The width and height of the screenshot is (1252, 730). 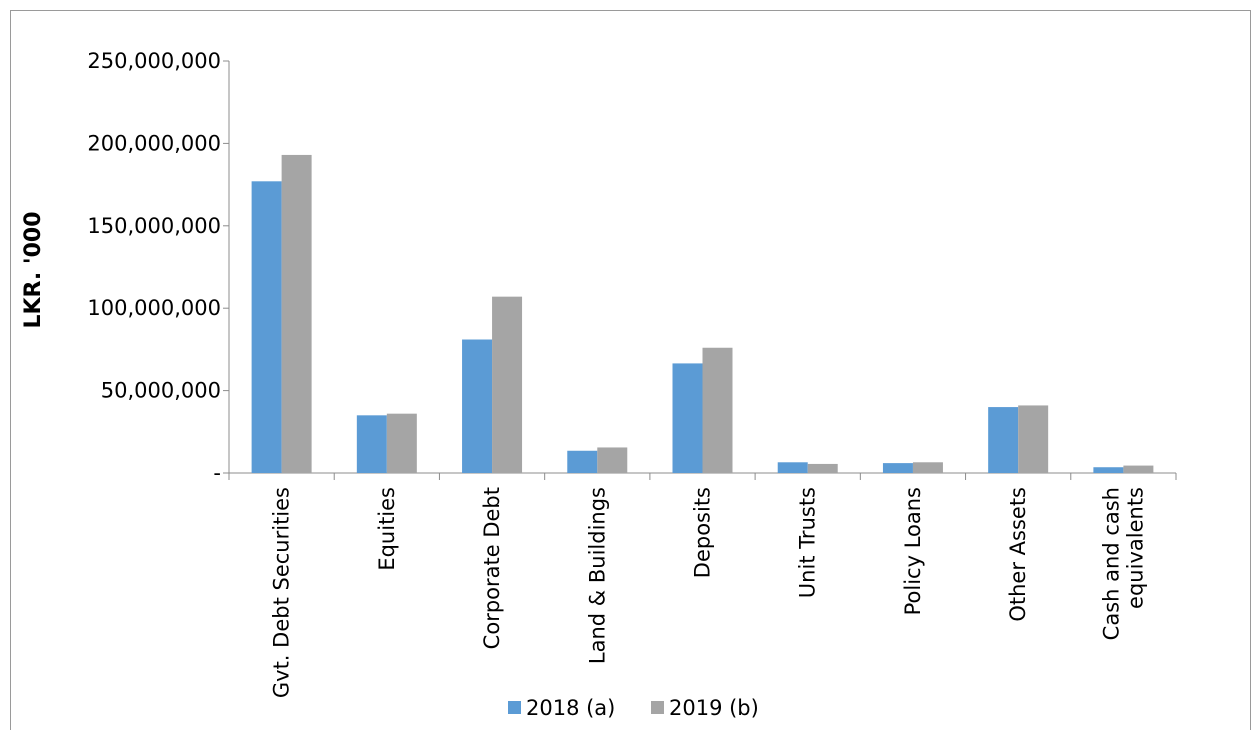 I want to click on category-label-line: equivalents, so click(x=1135, y=548).